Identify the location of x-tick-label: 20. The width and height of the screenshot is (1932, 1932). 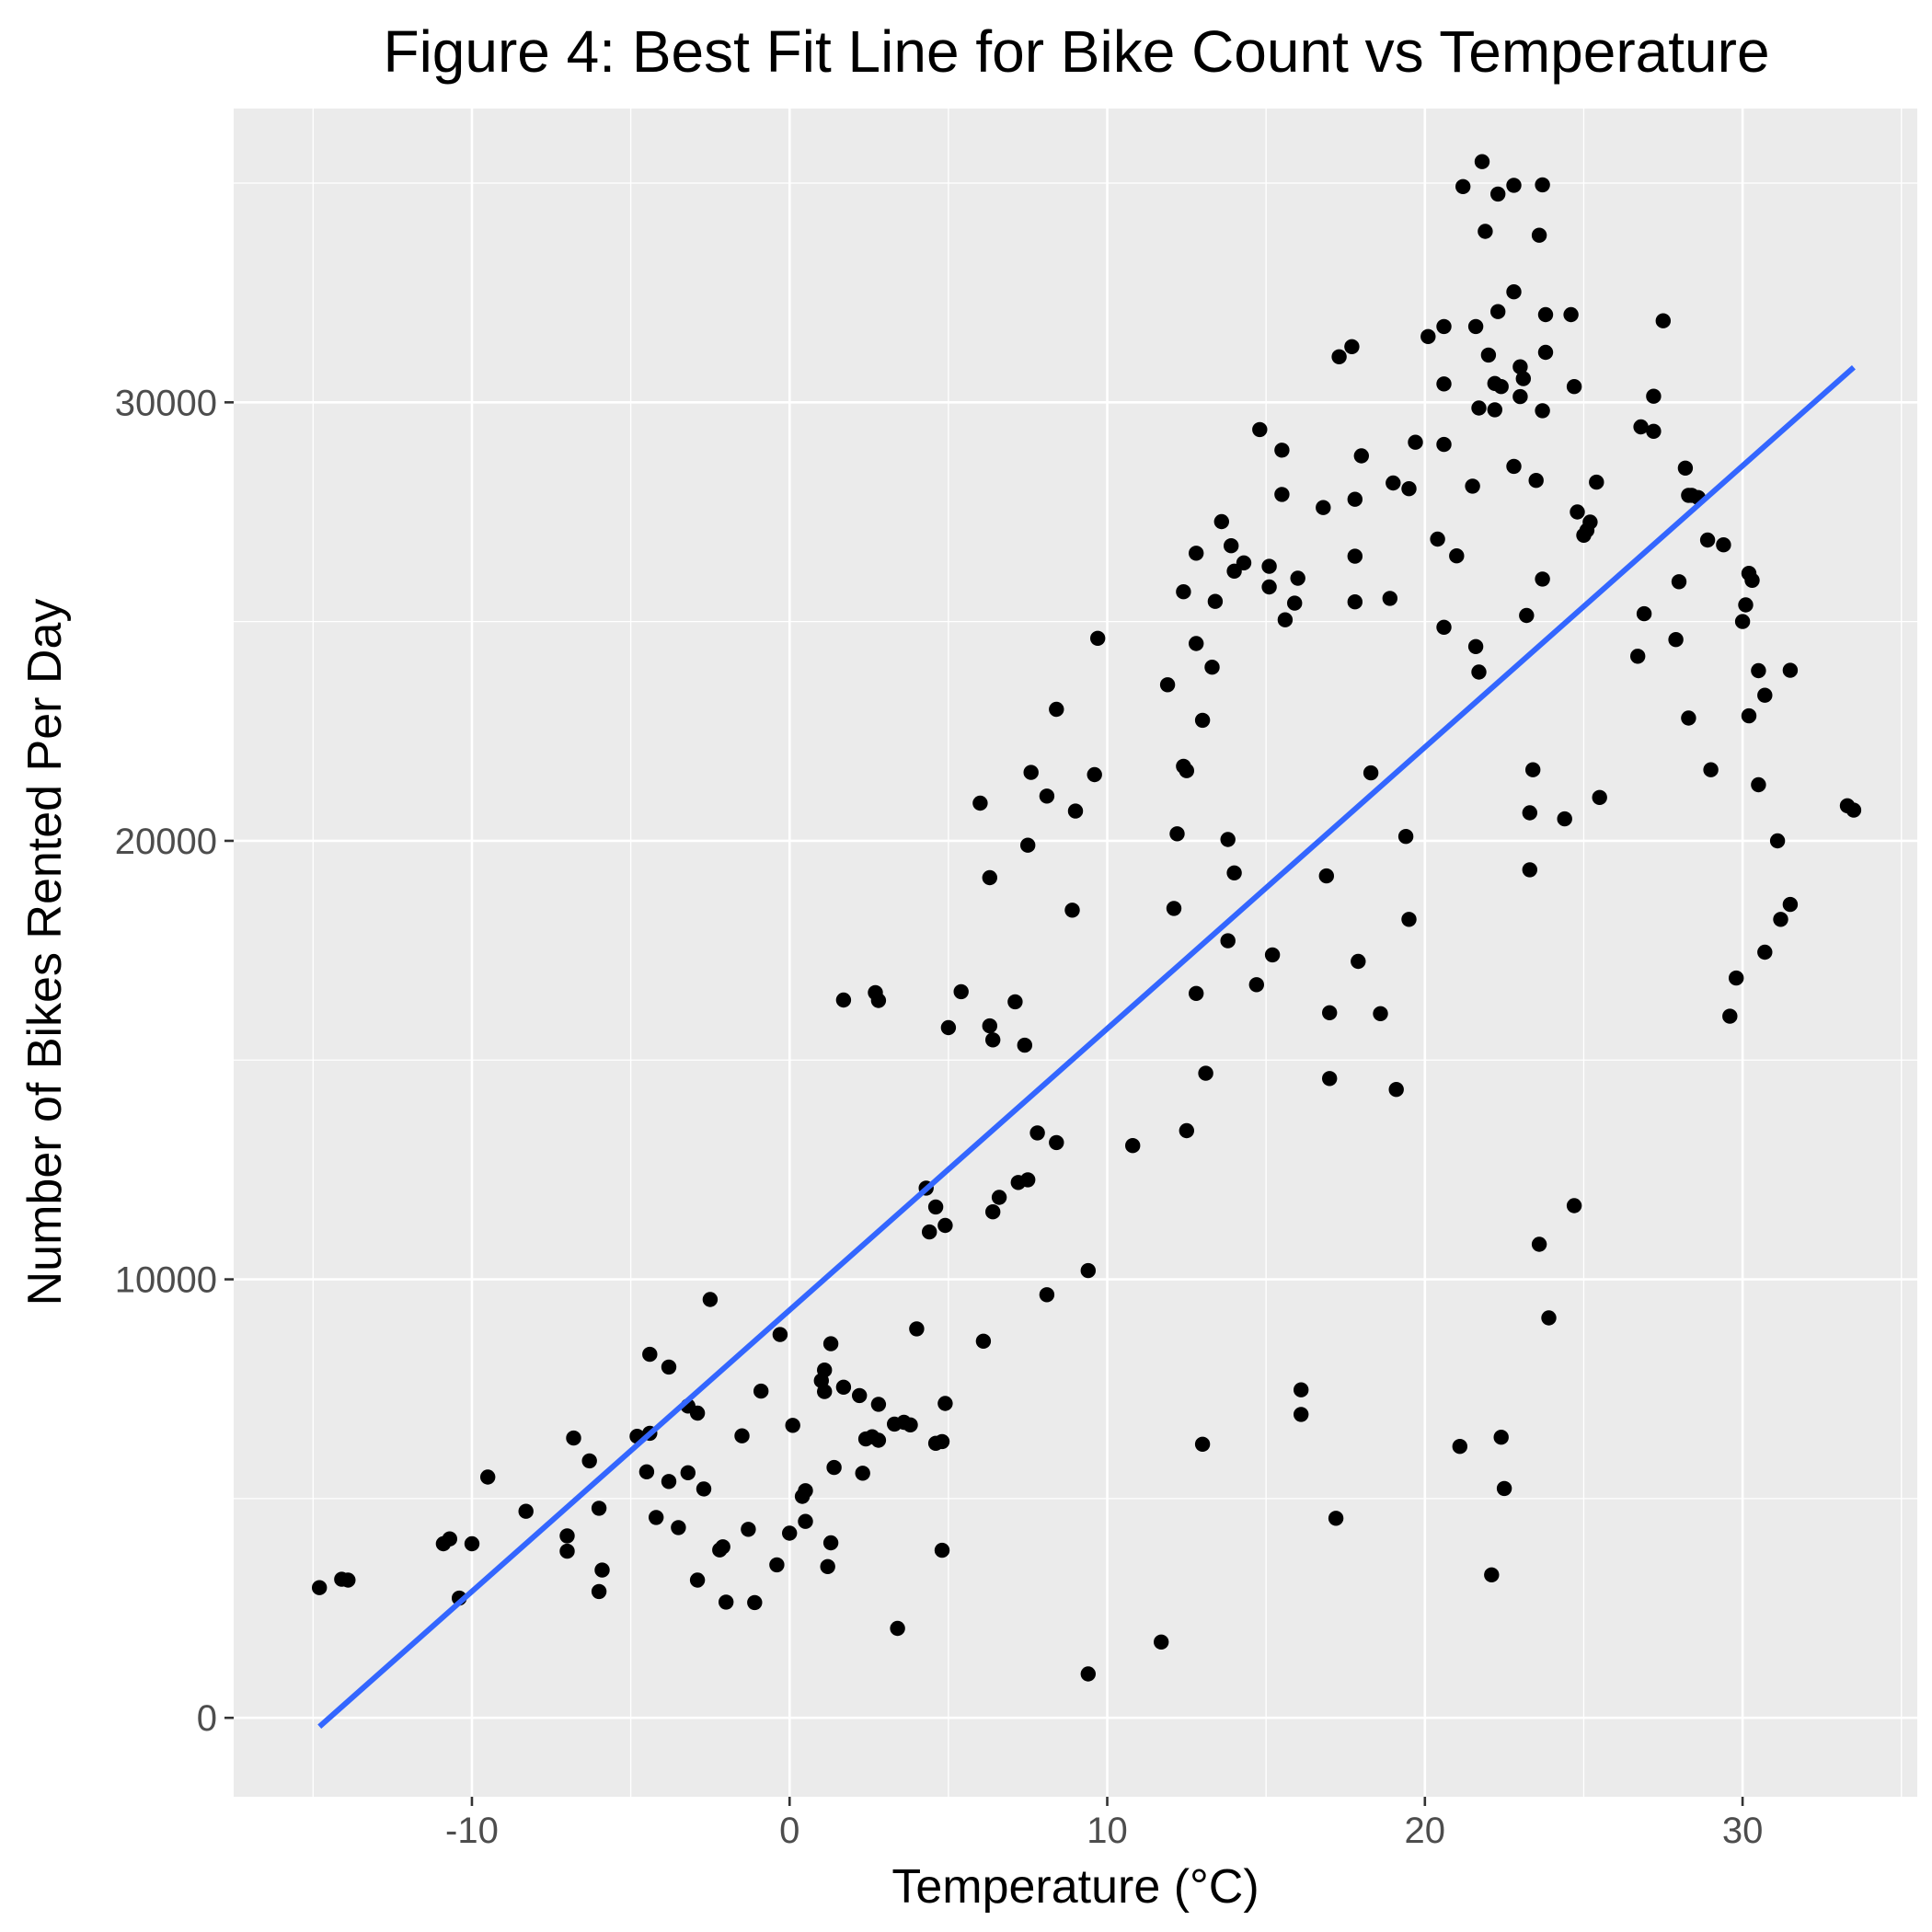
(1425, 1831).